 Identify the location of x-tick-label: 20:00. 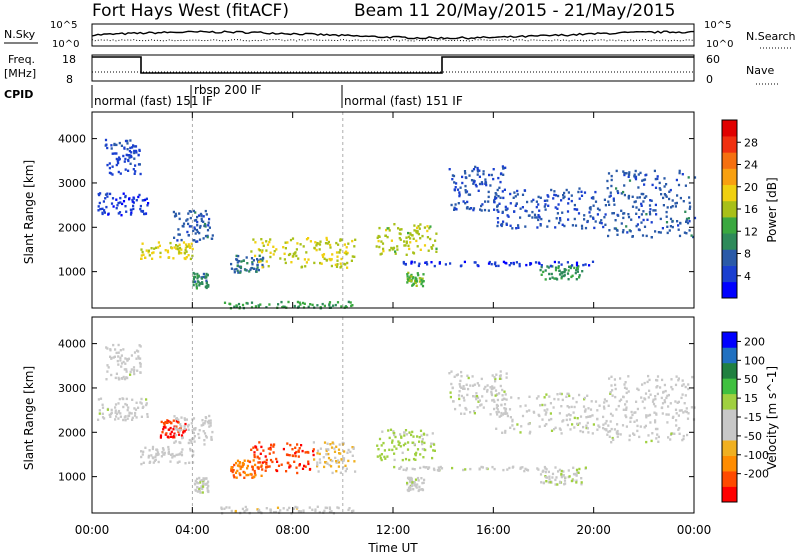
(593, 530).